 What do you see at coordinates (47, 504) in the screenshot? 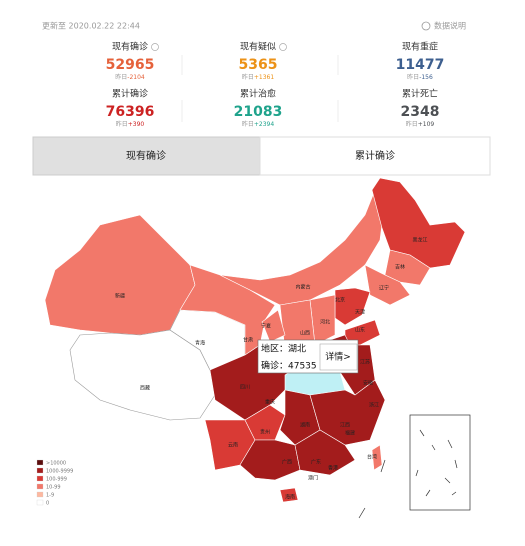
I see `legend-label: 0` at bounding box center [47, 504].